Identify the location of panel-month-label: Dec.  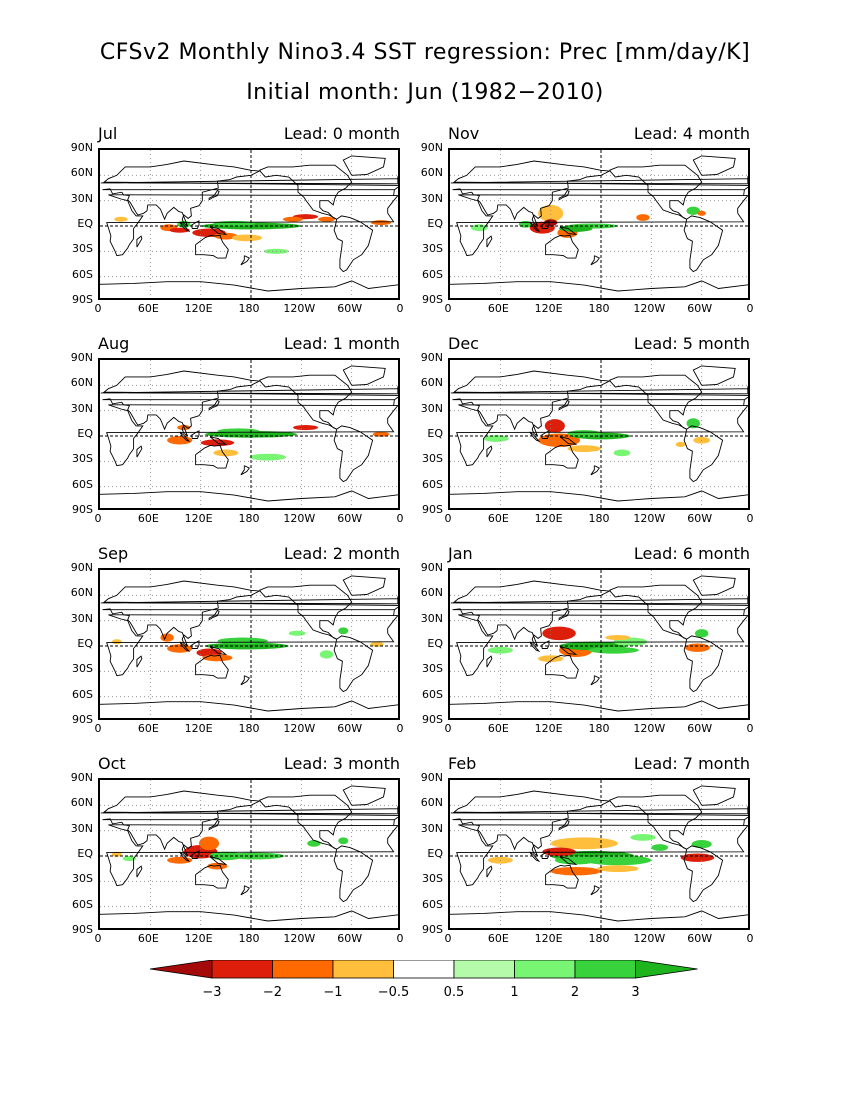
(463, 343).